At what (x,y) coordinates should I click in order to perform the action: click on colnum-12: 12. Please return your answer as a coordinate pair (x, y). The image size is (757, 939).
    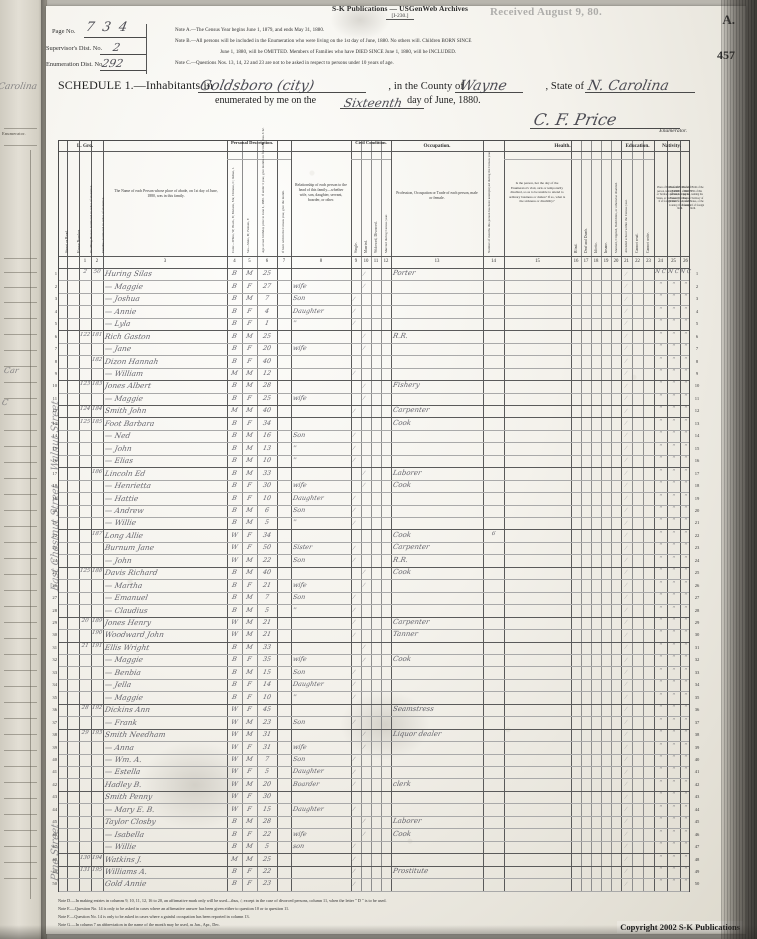
    Looking at the image, I should click on (386, 261).